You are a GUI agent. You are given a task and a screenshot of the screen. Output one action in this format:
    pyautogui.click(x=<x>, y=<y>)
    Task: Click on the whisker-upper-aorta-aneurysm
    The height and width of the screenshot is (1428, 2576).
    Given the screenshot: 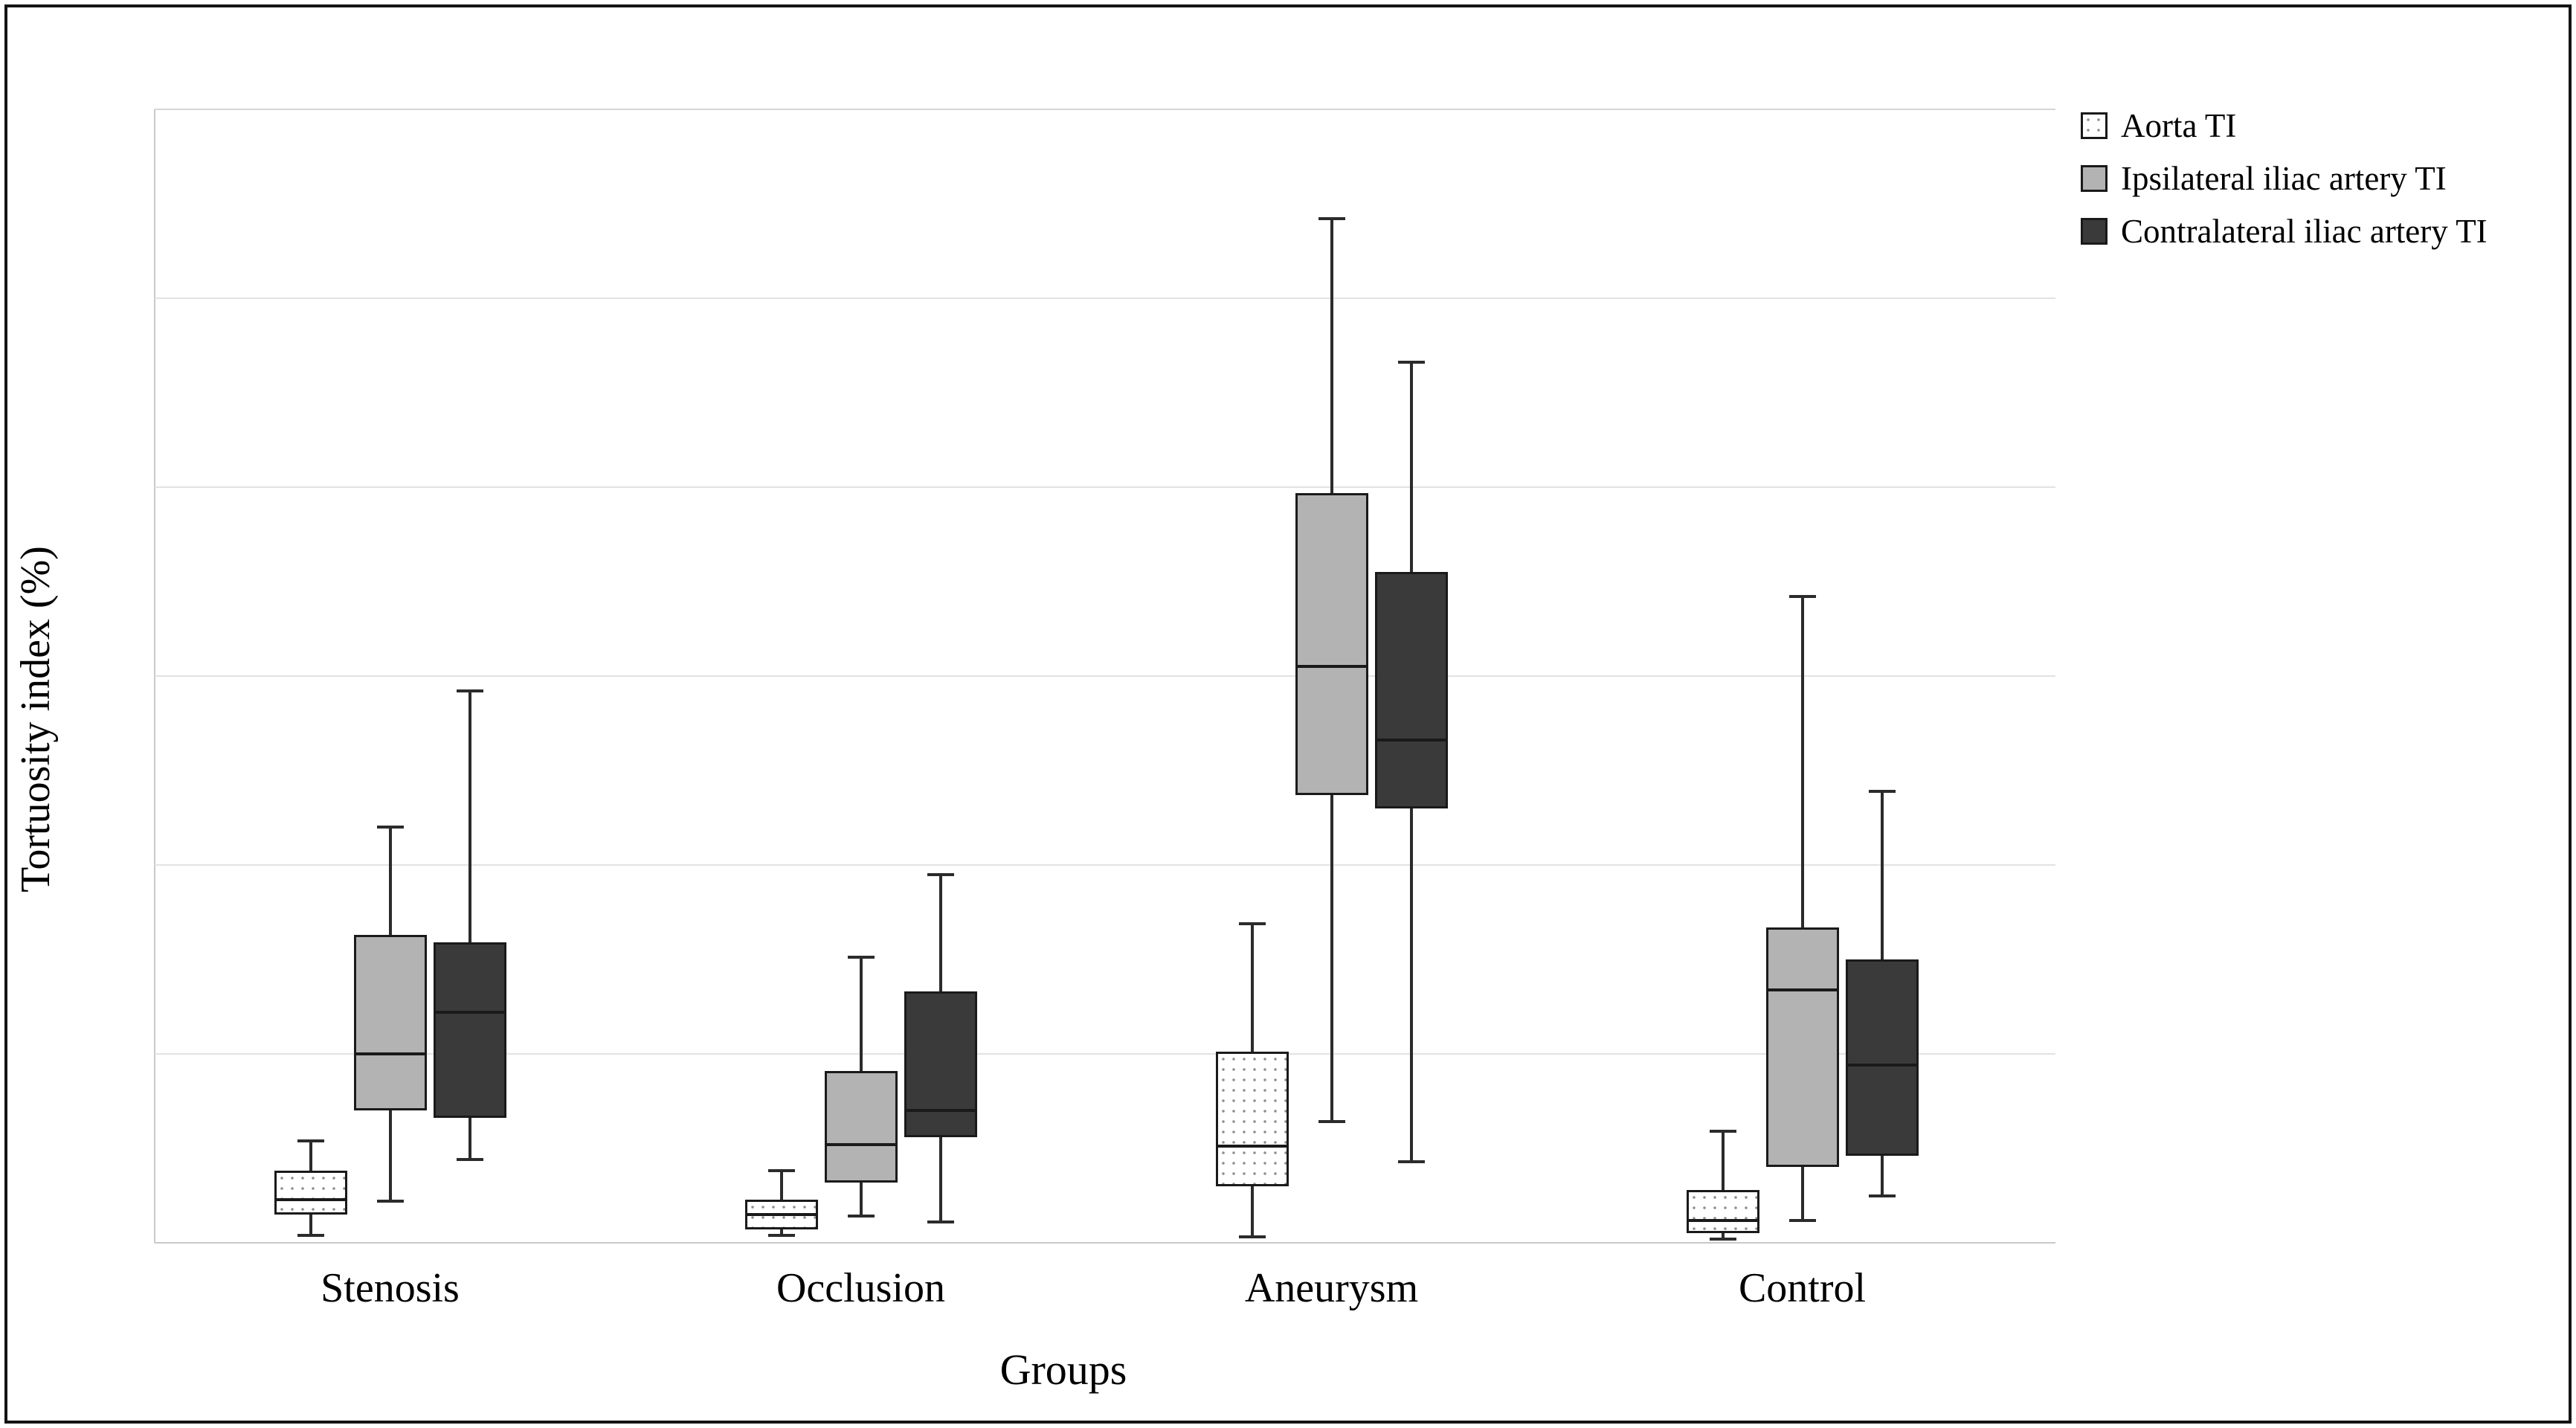 What is the action you would take?
    pyautogui.click(x=1252, y=988)
    